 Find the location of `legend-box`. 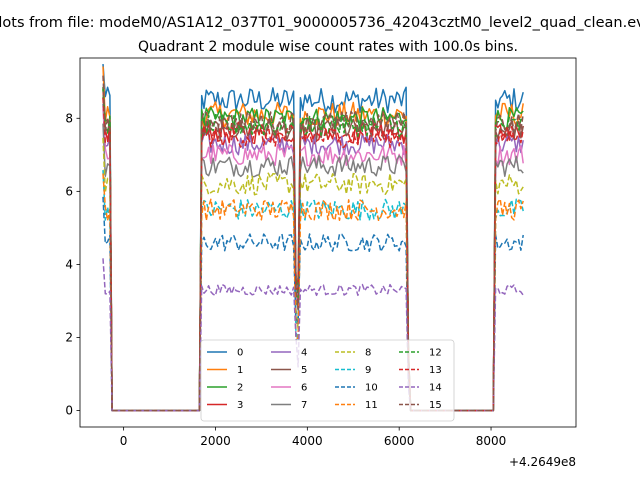

legend-box is located at coordinates (327, 380).